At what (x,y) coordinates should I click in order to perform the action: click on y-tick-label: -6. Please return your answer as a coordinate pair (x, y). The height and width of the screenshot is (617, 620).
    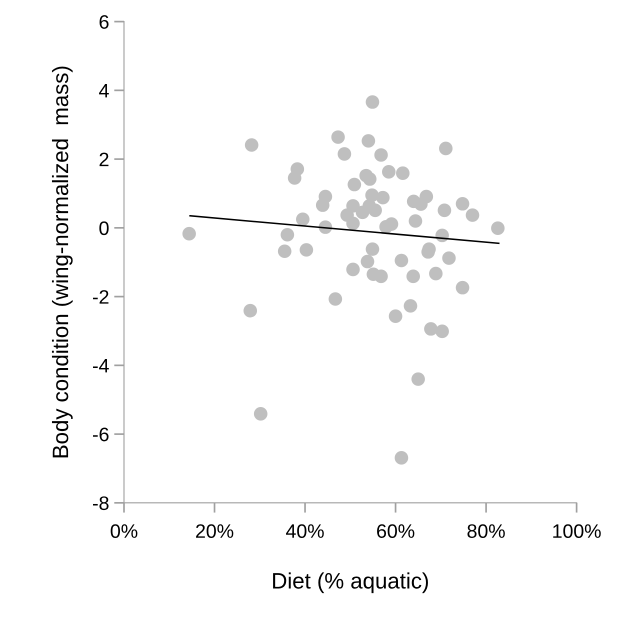
    Looking at the image, I should click on (100, 435).